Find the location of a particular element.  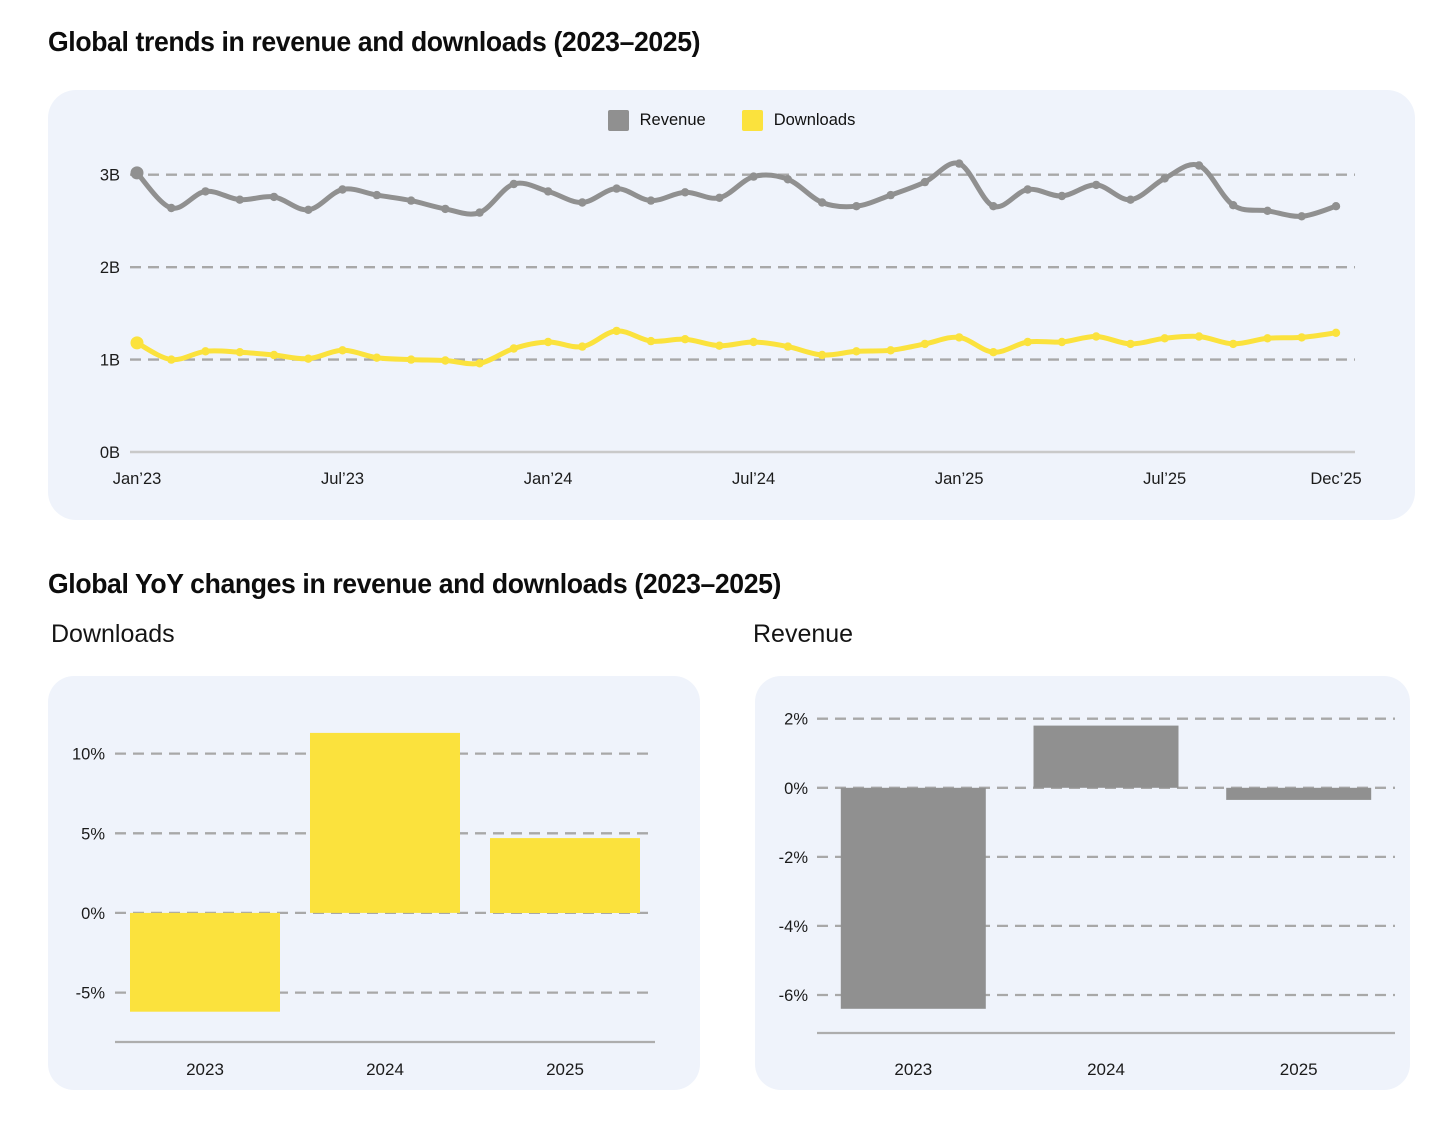

revenue-bar-chart: 2% 0% -2% -4% -6% 2023 2024 2025 is located at coordinates (1087, 895).